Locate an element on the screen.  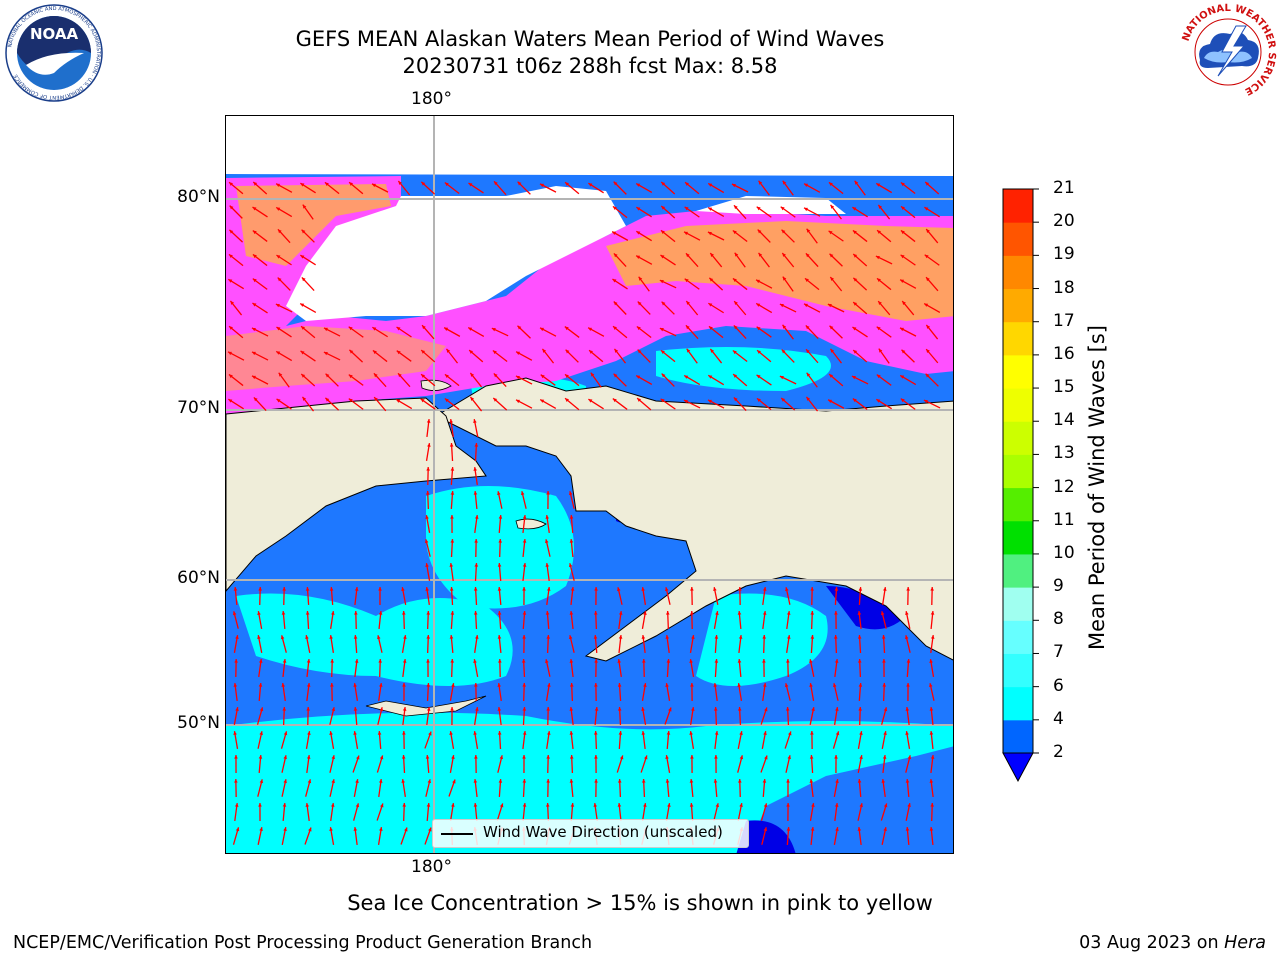
deep-blue-patch-ne is located at coordinates (866, 608).